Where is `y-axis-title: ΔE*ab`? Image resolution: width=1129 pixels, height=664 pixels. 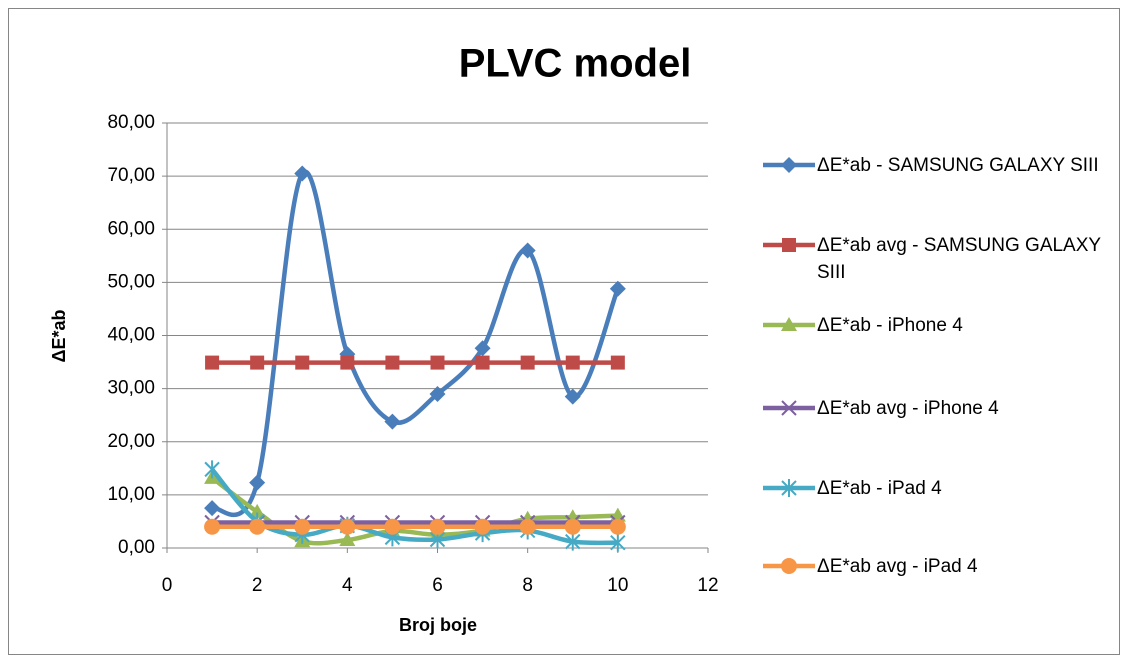 y-axis-title: ΔE*ab is located at coordinates (59, 336).